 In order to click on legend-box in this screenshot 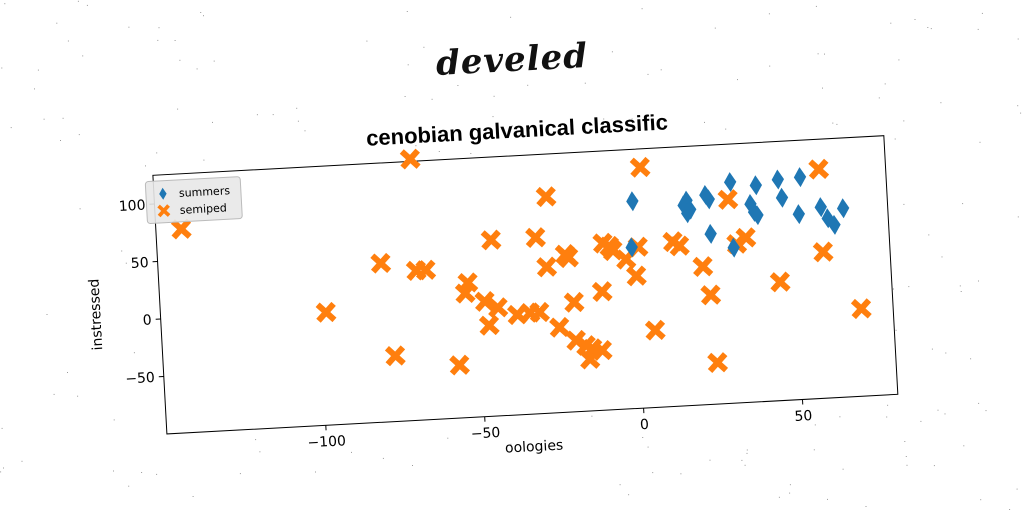, I will do `click(193, 200)`.